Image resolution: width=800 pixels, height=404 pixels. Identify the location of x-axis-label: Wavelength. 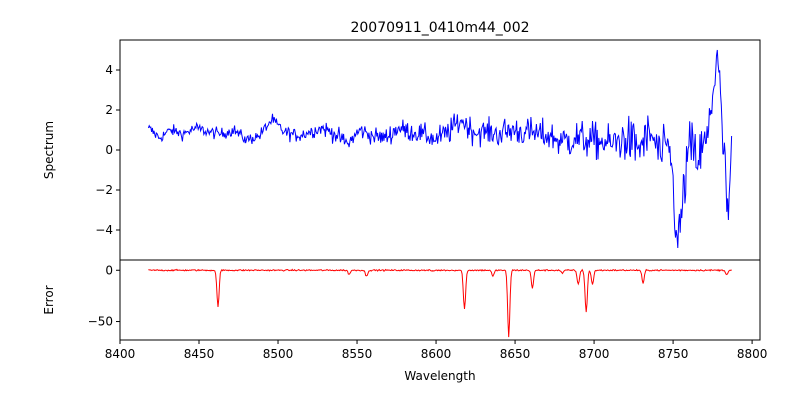
(439, 376).